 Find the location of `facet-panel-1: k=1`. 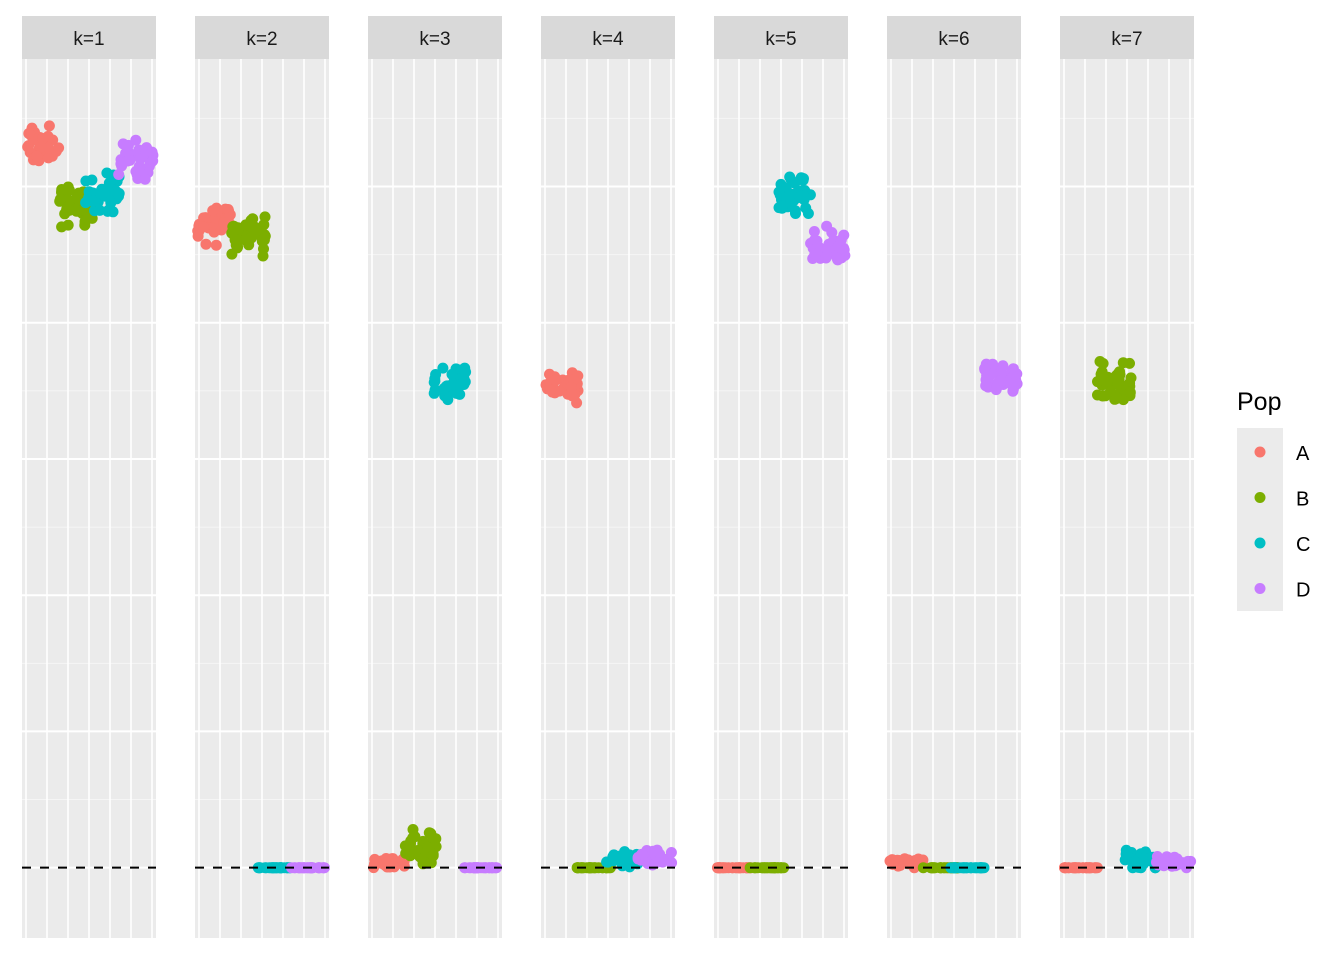

facet-panel-1: k=1 is located at coordinates (90, 477).